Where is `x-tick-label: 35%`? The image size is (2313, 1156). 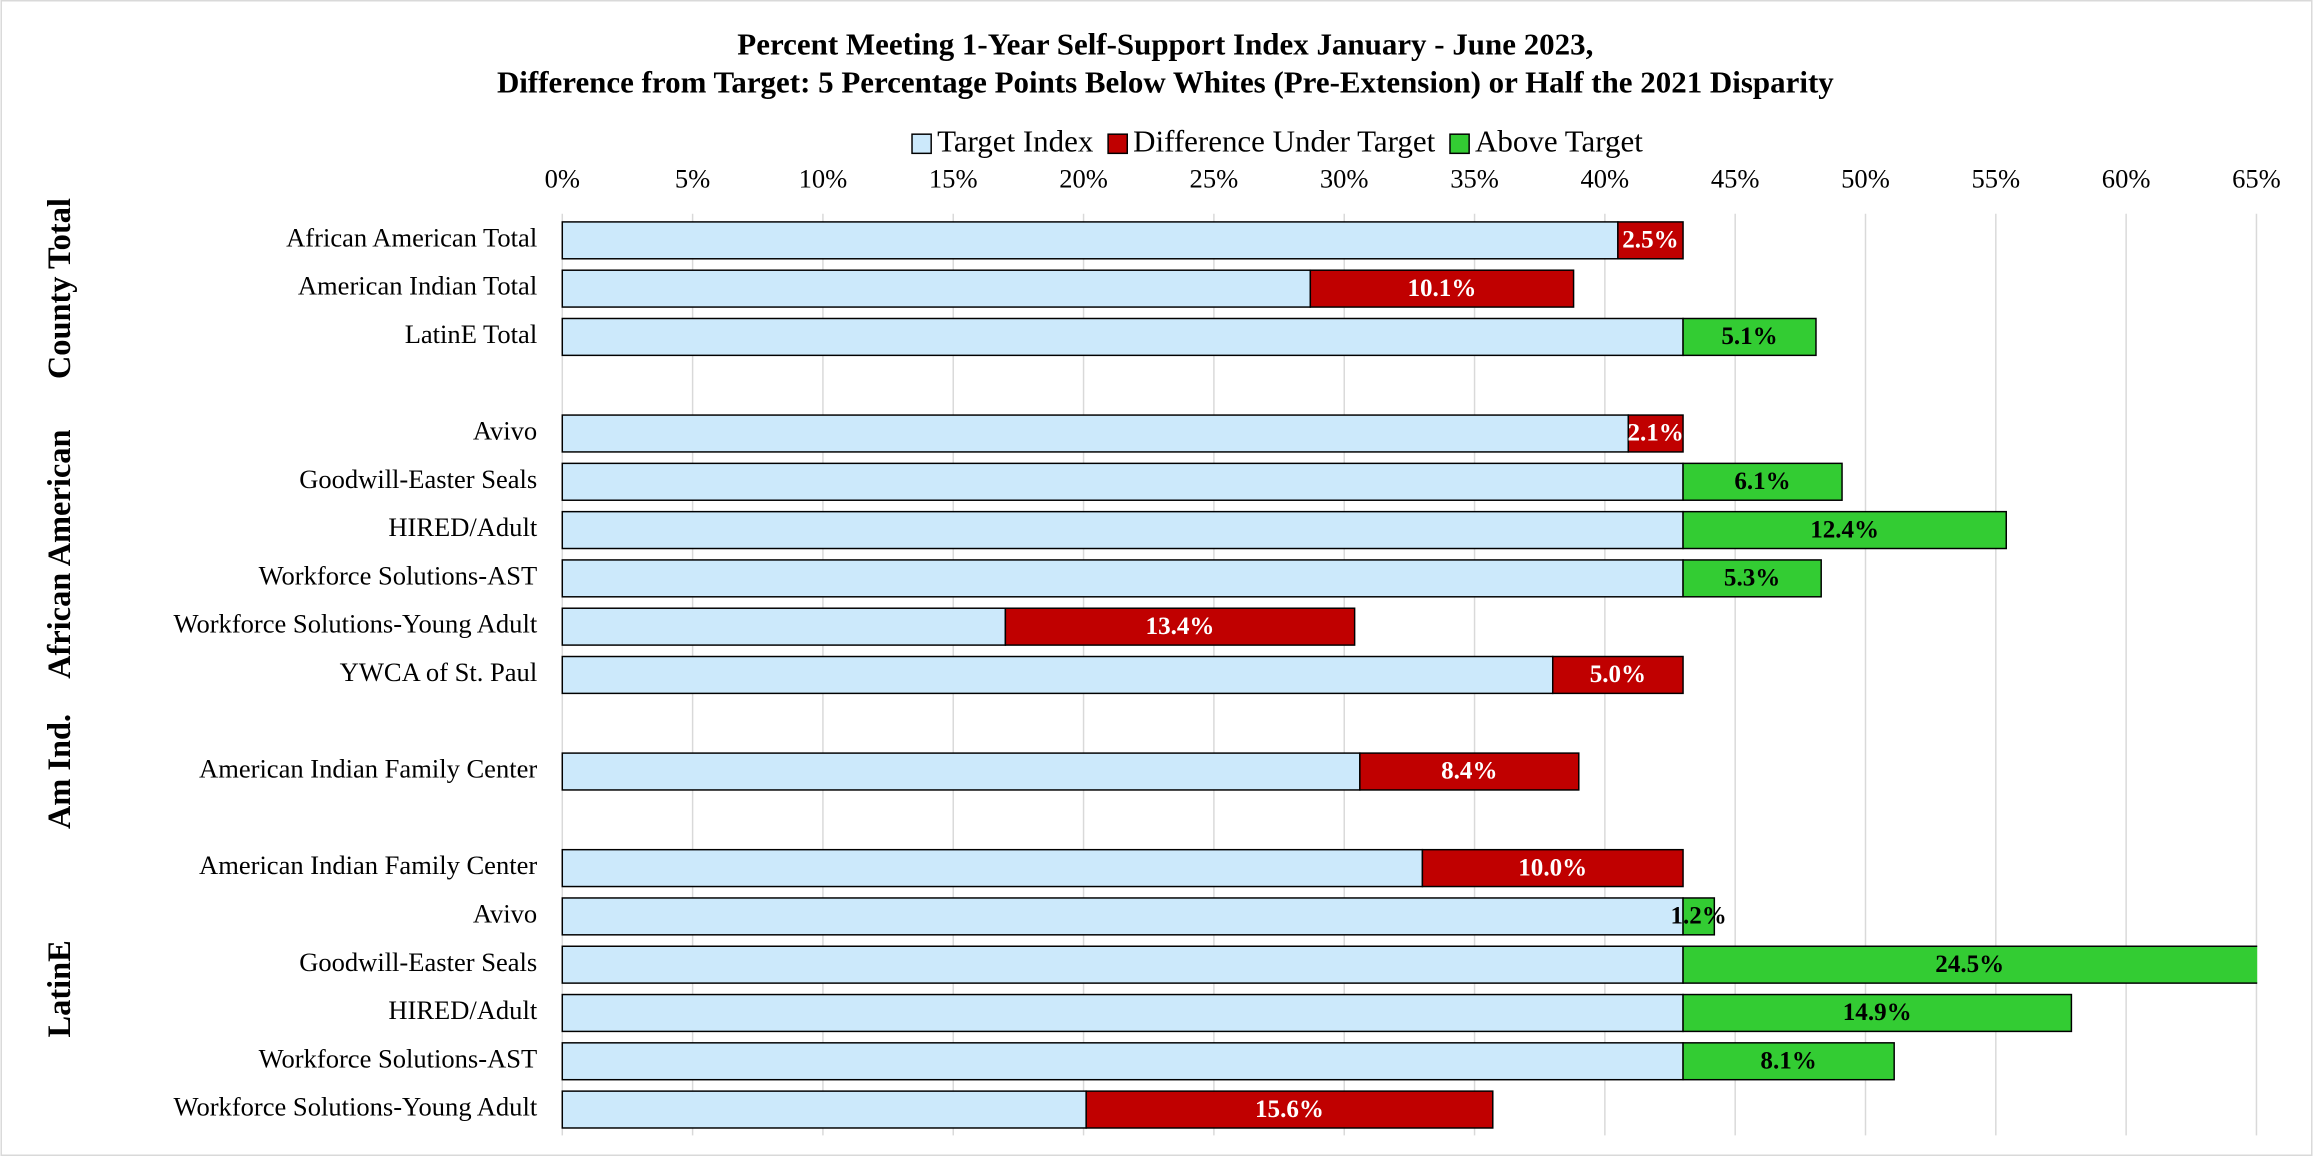 x-tick-label: 35% is located at coordinates (1474, 178).